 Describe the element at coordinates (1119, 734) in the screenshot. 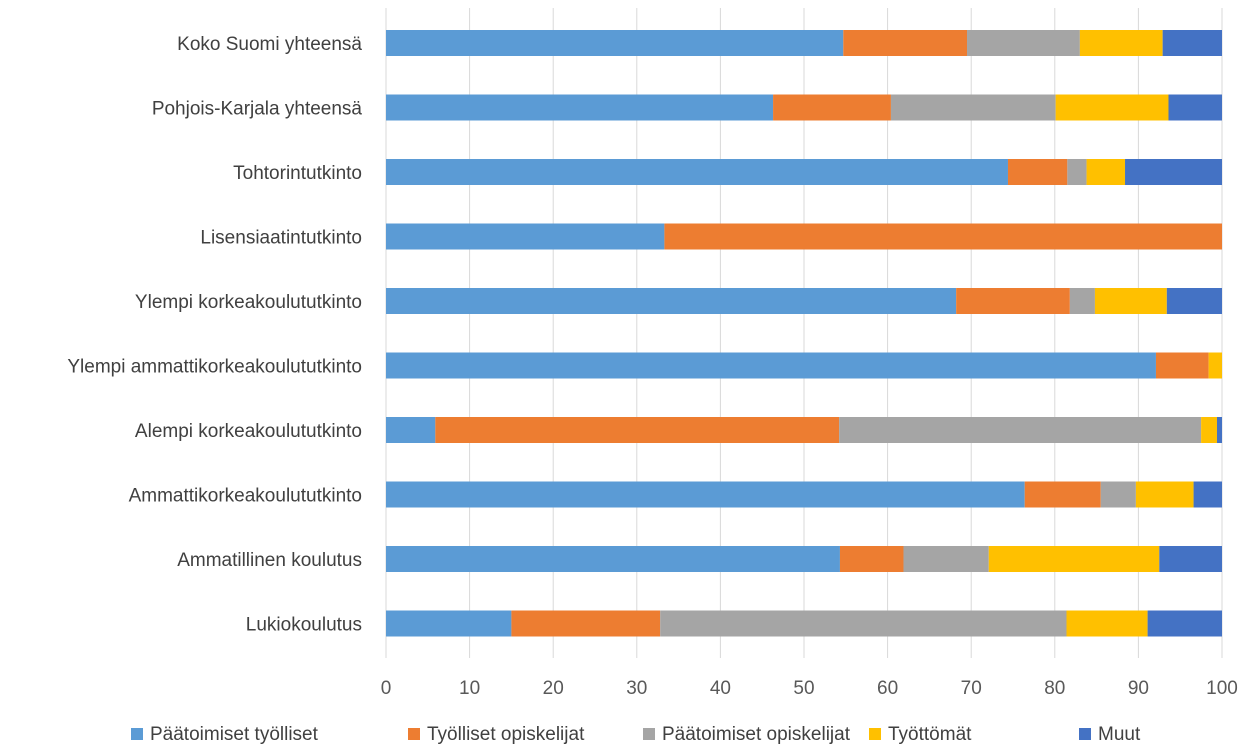

I see `legend-label: Muut` at that location.